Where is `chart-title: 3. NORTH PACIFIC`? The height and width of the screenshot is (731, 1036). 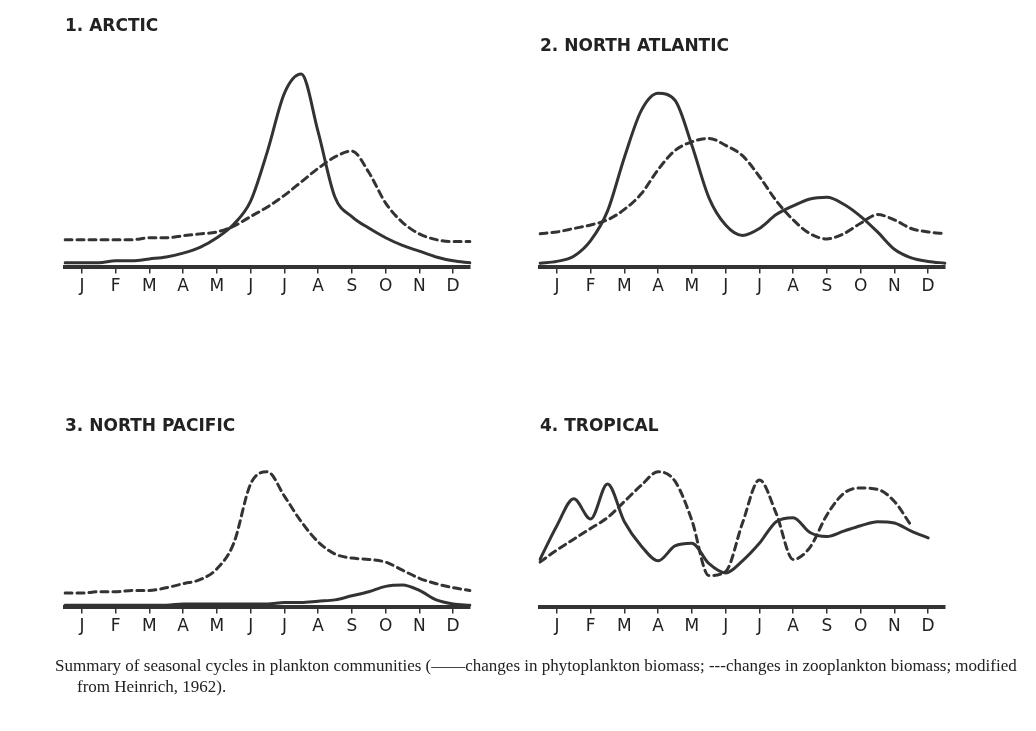
chart-title: 3. NORTH PACIFIC is located at coordinates (150, 424).